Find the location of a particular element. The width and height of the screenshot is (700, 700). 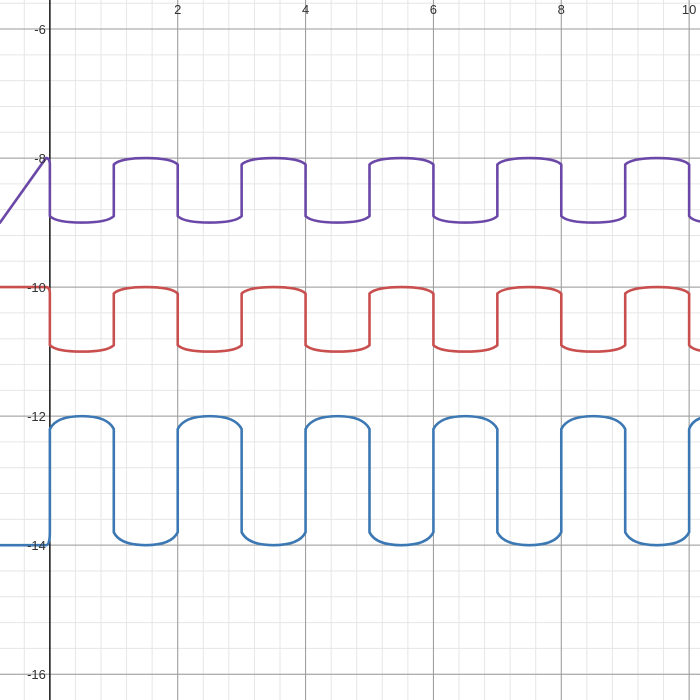

y-tick-label: -14 is located at coordinates (36, 545).